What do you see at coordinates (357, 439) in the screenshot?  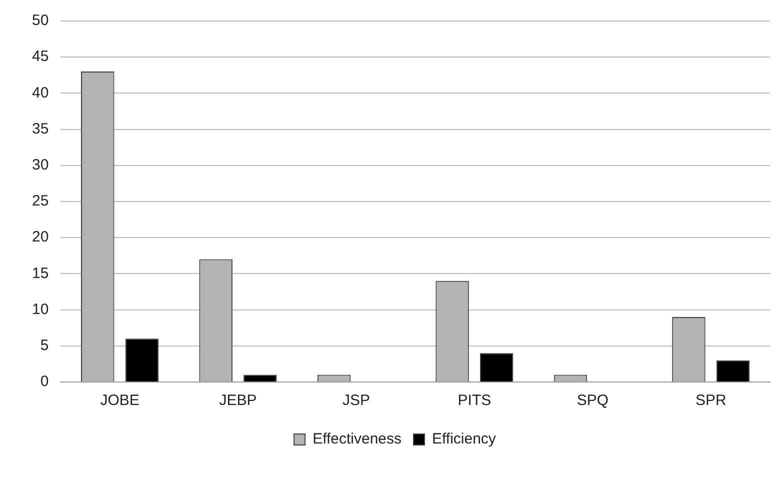 I see `legend-label: Effectiveness` at bounding box center [357, 439].